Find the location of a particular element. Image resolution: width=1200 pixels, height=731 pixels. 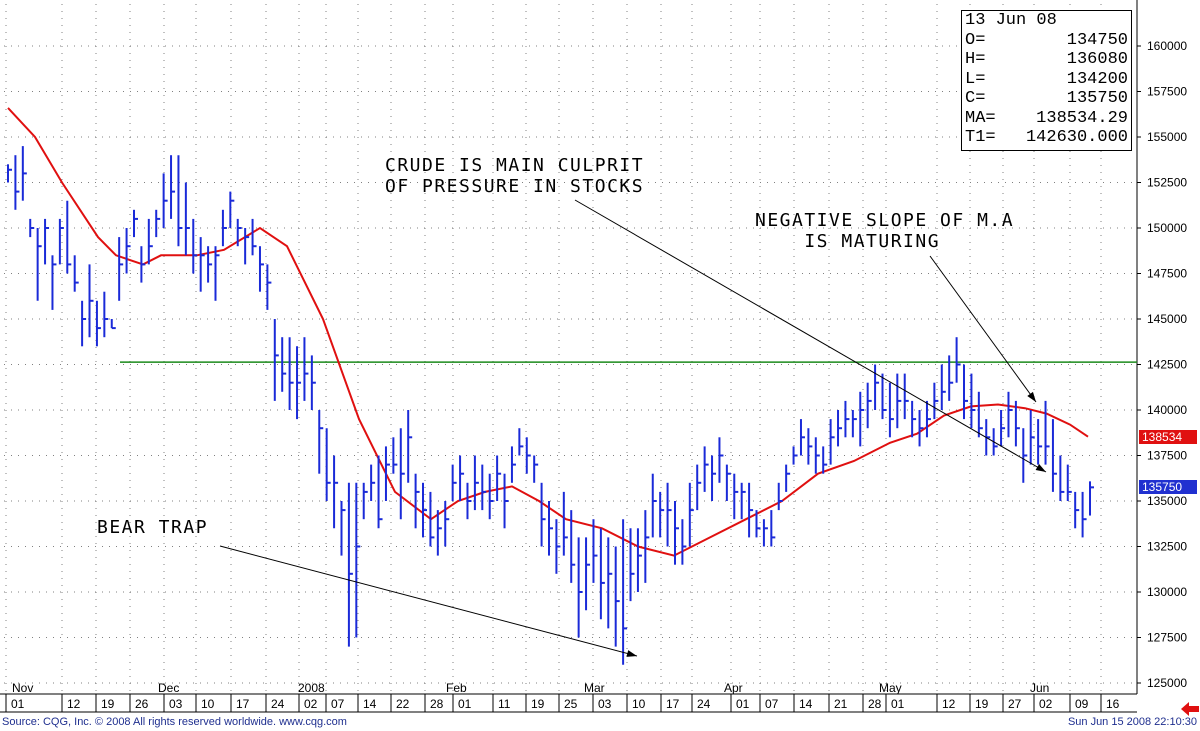

arrow-negative-slope is located at coordinates (983, 329).